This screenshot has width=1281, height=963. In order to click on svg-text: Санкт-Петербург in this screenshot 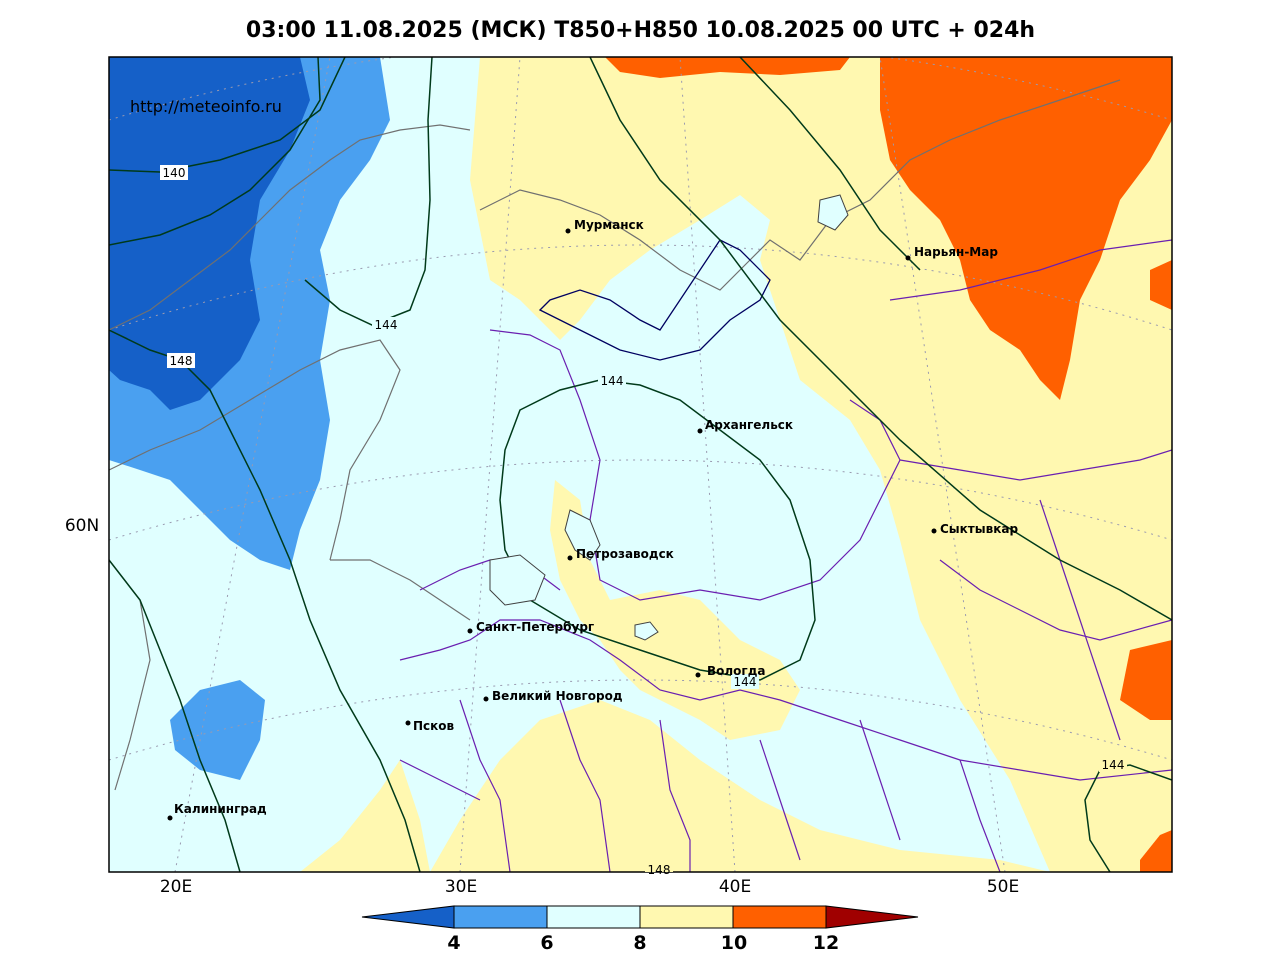, I will do `click(535, 627)`.